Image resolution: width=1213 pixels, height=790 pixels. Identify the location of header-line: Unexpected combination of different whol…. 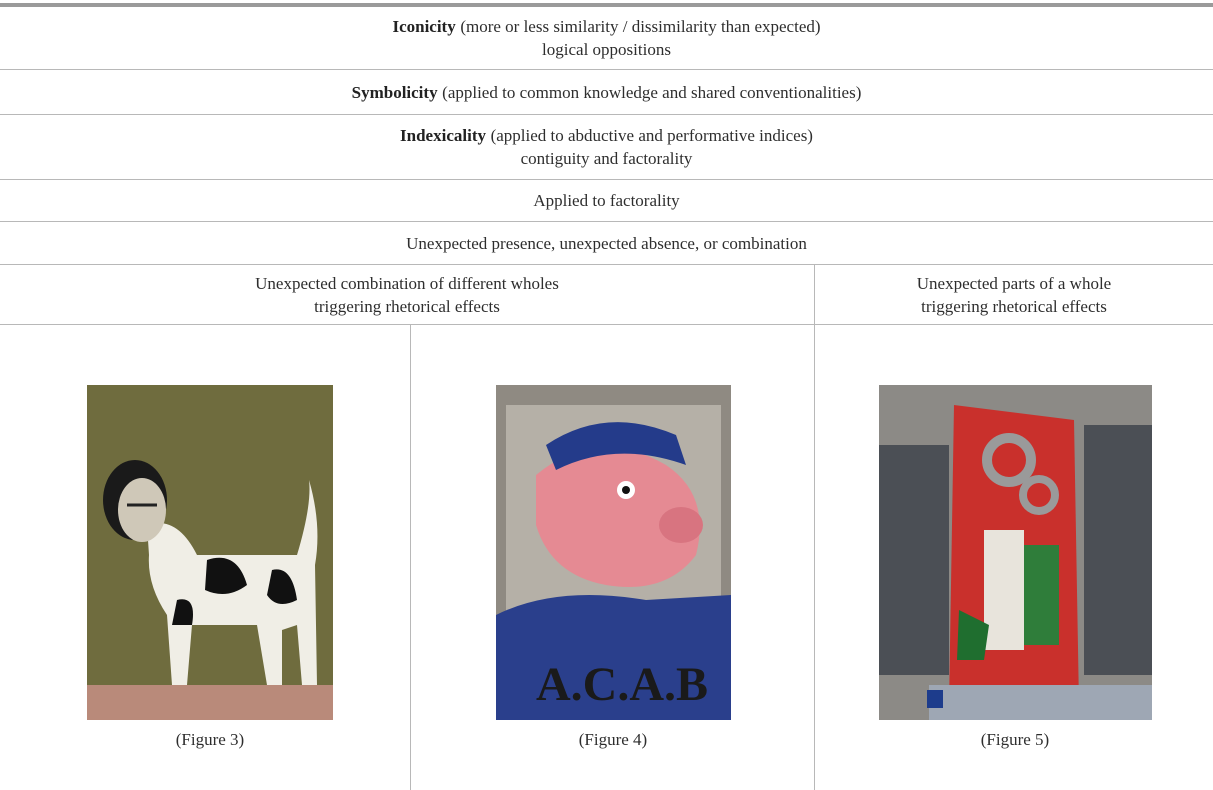
(407, 283).